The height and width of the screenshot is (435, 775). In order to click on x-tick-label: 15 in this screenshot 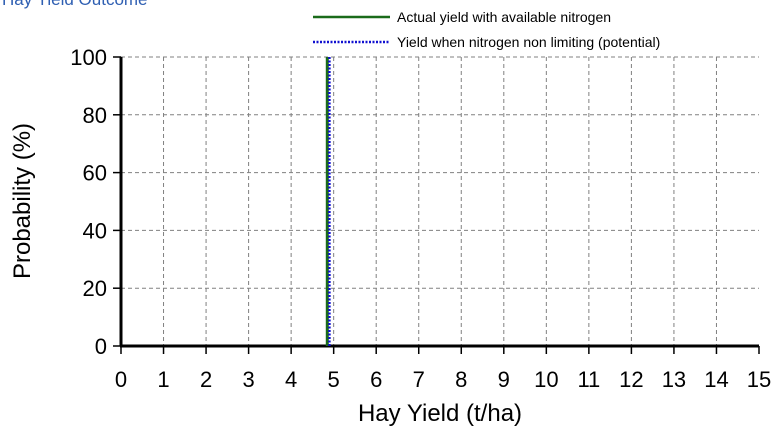, I will do `click(759, 379)`.